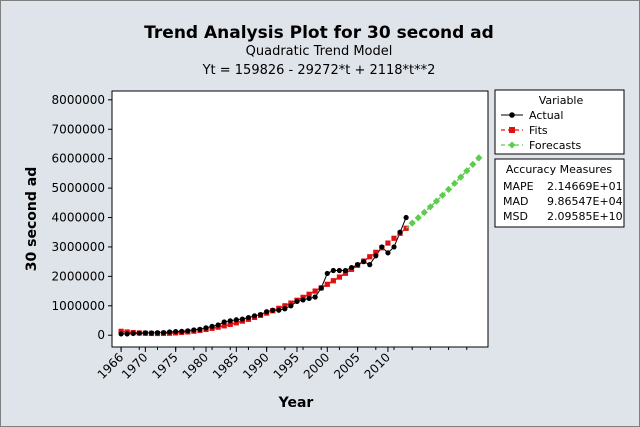 The width and height of the screenshot is (640, 427). Describe the element at coordinates (376, 256) in the screenshot. I see `actual-point-2008` at that location.